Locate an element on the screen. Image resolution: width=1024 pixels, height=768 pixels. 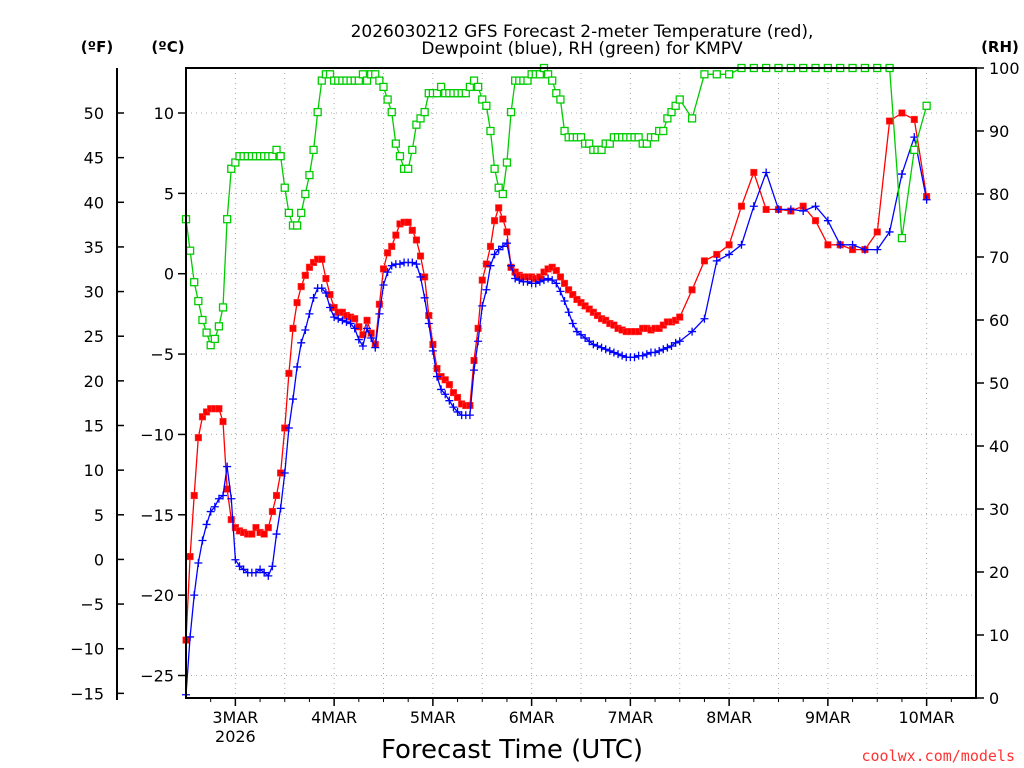
credit-text: coolwx.com/models is located at coordinates (938, 756).